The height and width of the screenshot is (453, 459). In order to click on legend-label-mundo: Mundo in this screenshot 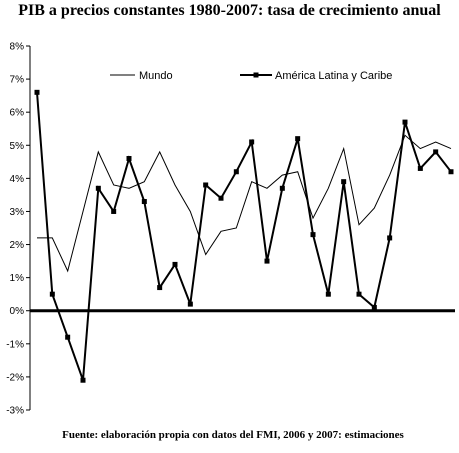, I will do `click(156, 76)`.